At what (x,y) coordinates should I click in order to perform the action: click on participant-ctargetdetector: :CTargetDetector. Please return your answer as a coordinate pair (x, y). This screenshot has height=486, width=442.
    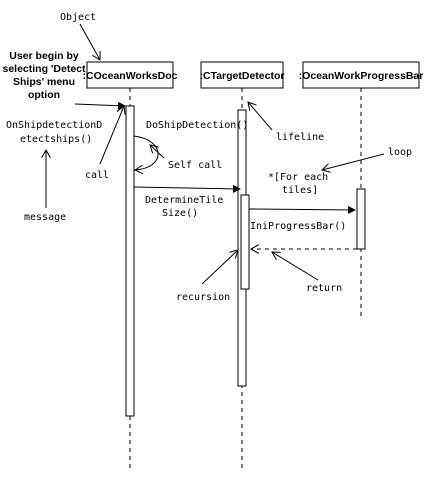
    Looking at the image, I should click on (242, 75).